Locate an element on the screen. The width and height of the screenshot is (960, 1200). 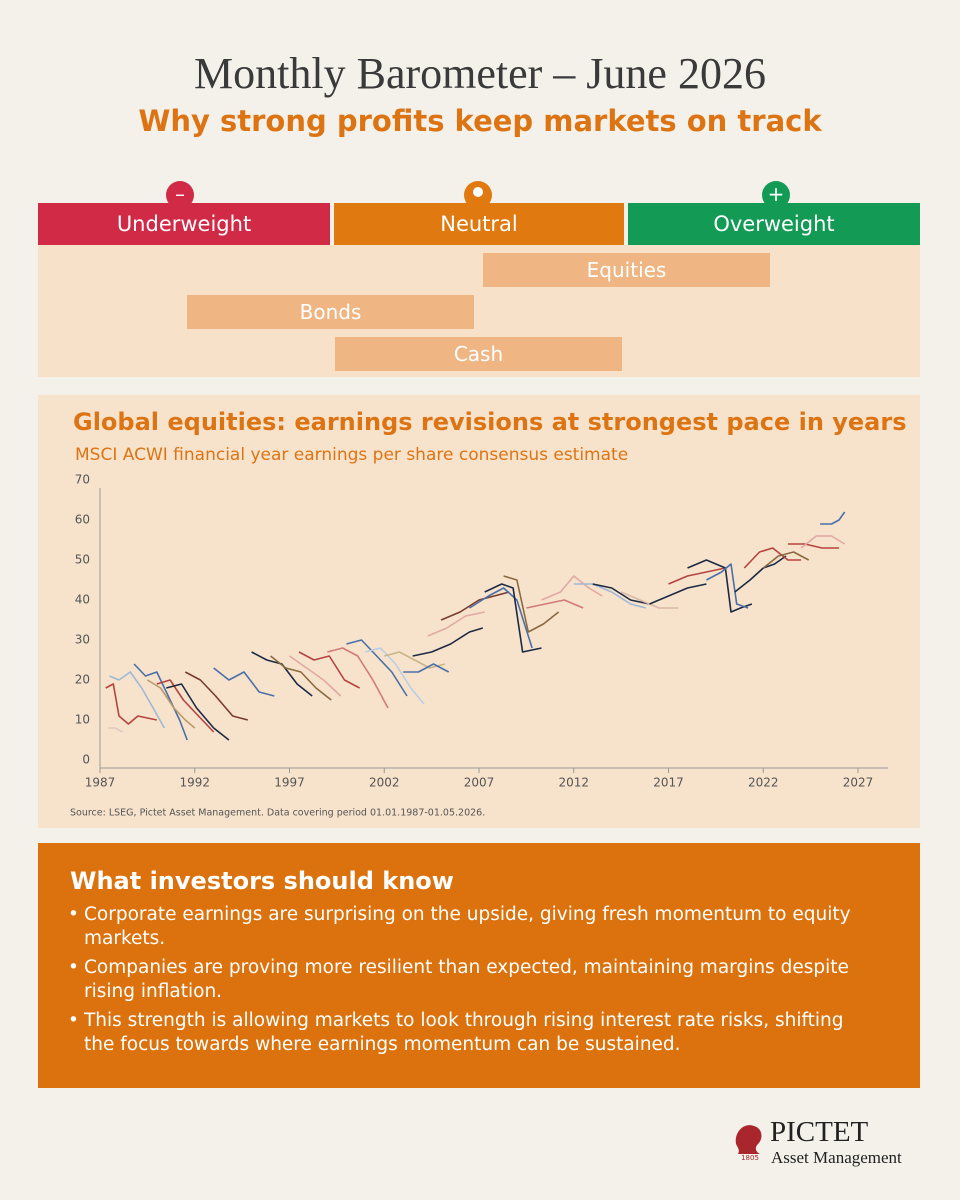
logo-name: PICTET is located at coordinates (819, 1132).